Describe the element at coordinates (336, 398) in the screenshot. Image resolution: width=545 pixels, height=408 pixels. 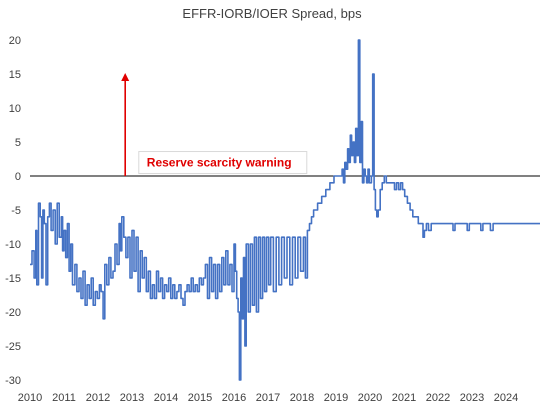
I see `x-tick-label: 2019` at that location.